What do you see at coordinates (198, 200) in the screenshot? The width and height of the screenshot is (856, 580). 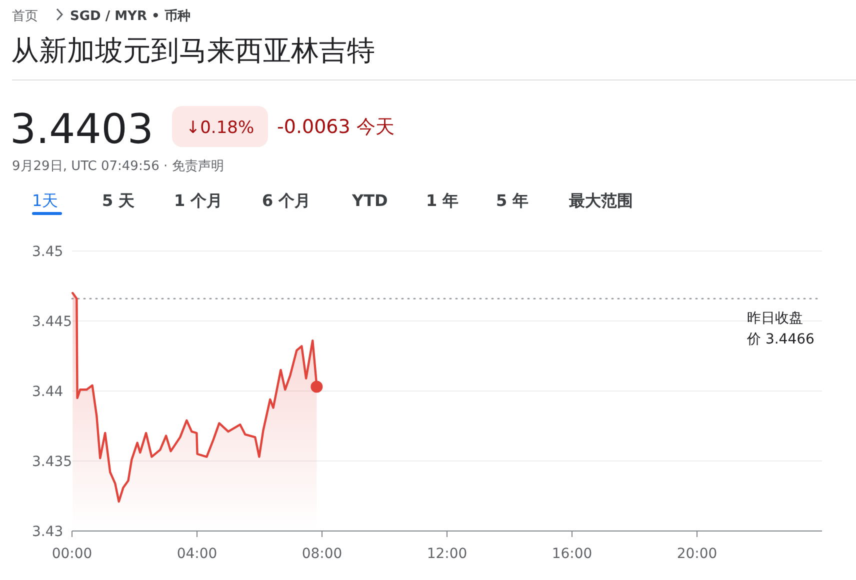 I see `text: 1 个月` at bounding box center [198, 200].